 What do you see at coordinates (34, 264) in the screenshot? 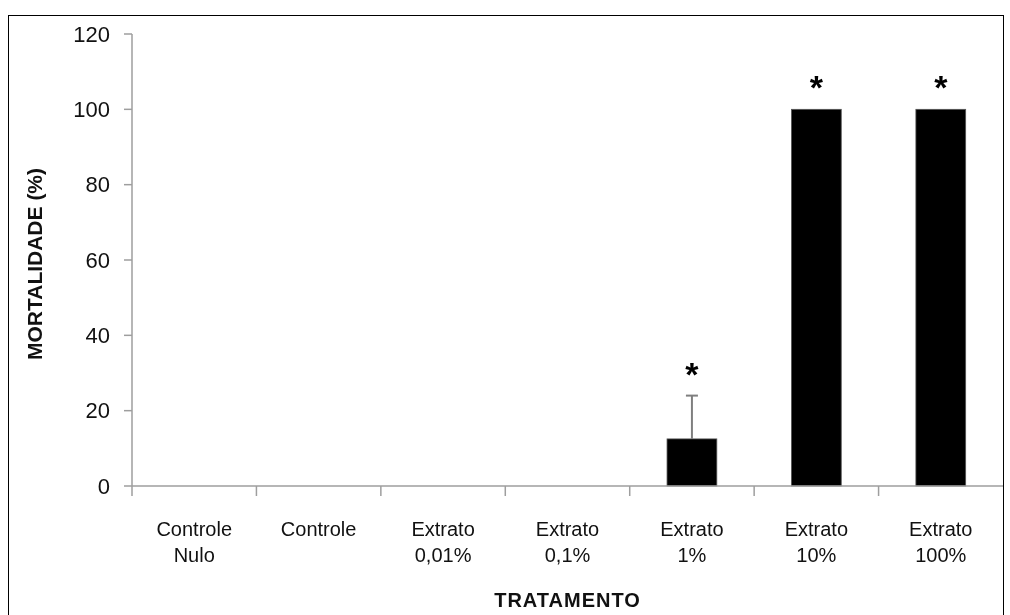
I see `y-axis-title: MORTALIDADE (%)` at bounding box center [34, 264].